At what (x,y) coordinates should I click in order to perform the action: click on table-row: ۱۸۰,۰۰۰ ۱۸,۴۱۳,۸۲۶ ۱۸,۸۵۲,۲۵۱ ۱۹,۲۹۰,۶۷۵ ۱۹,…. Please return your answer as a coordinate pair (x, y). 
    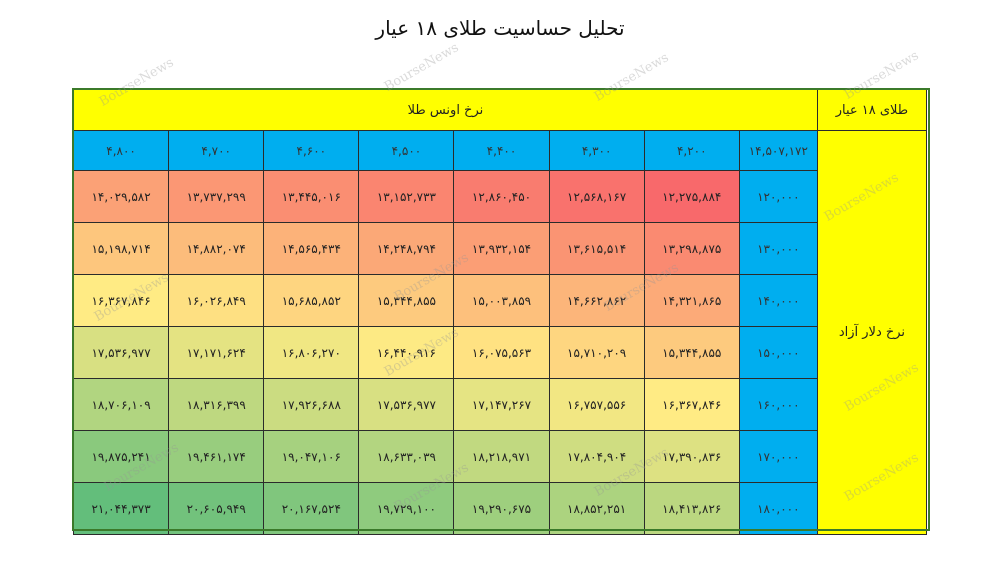
    Looking at the image, I should click on (499, 508).